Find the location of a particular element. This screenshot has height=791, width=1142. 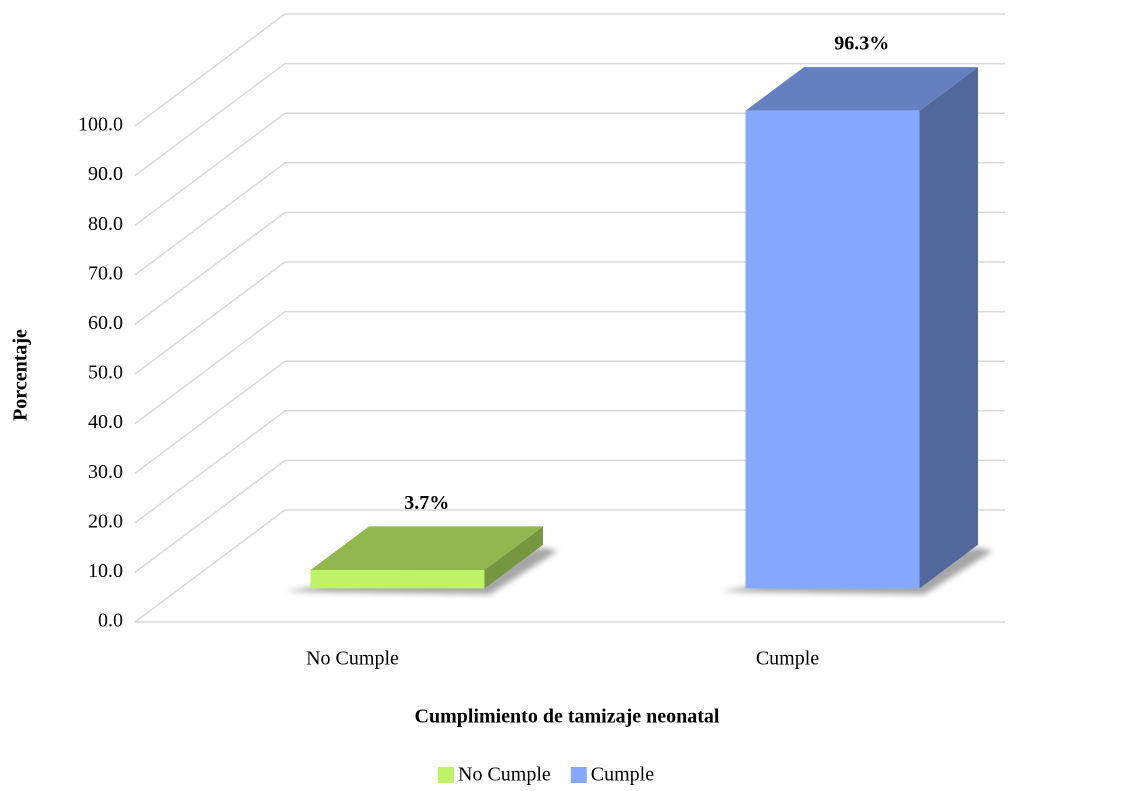

x-tick-label: No Cumple is located at coordinates (352, 659).